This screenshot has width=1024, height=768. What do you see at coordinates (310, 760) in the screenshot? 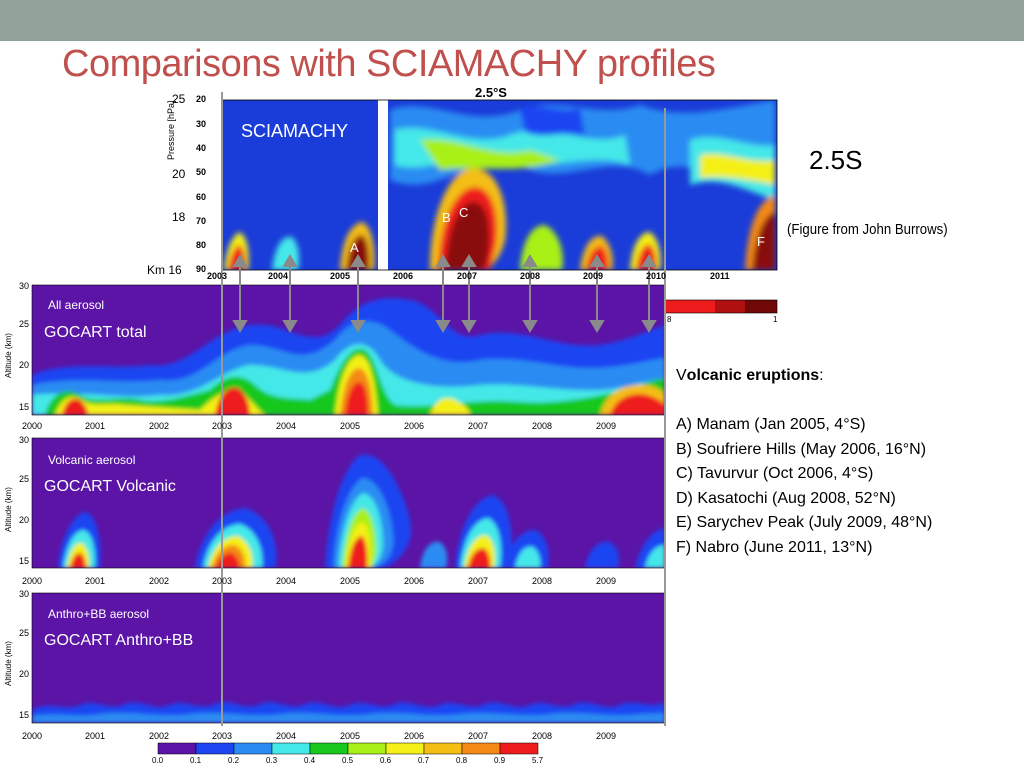
I see `colorbar-tick: 0.4` at bounding box center [310, 760].